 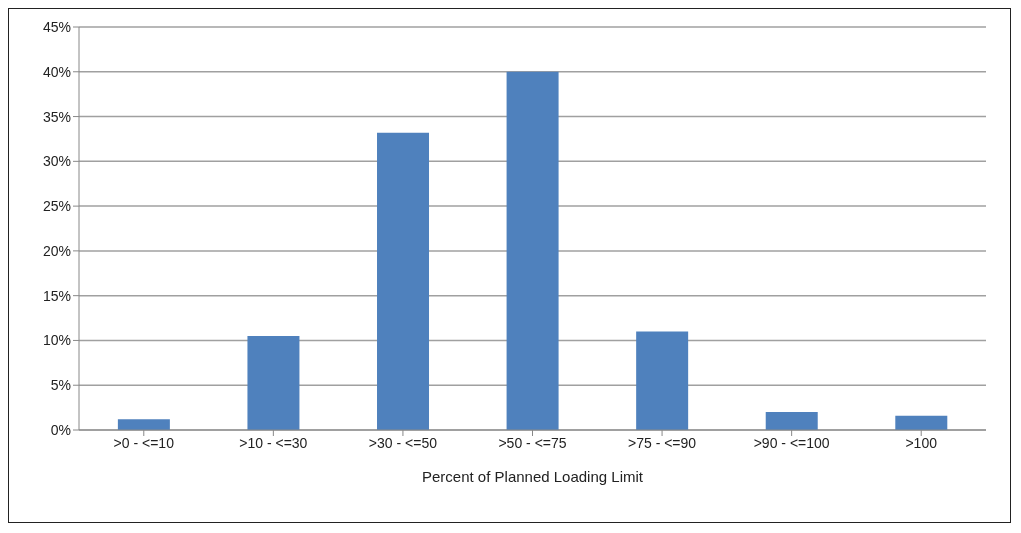 What do you see at coordinates (273, 442) in the screenshot?
I see `x-tick-label: >10 - <=30` at bounding box center [273, 442].